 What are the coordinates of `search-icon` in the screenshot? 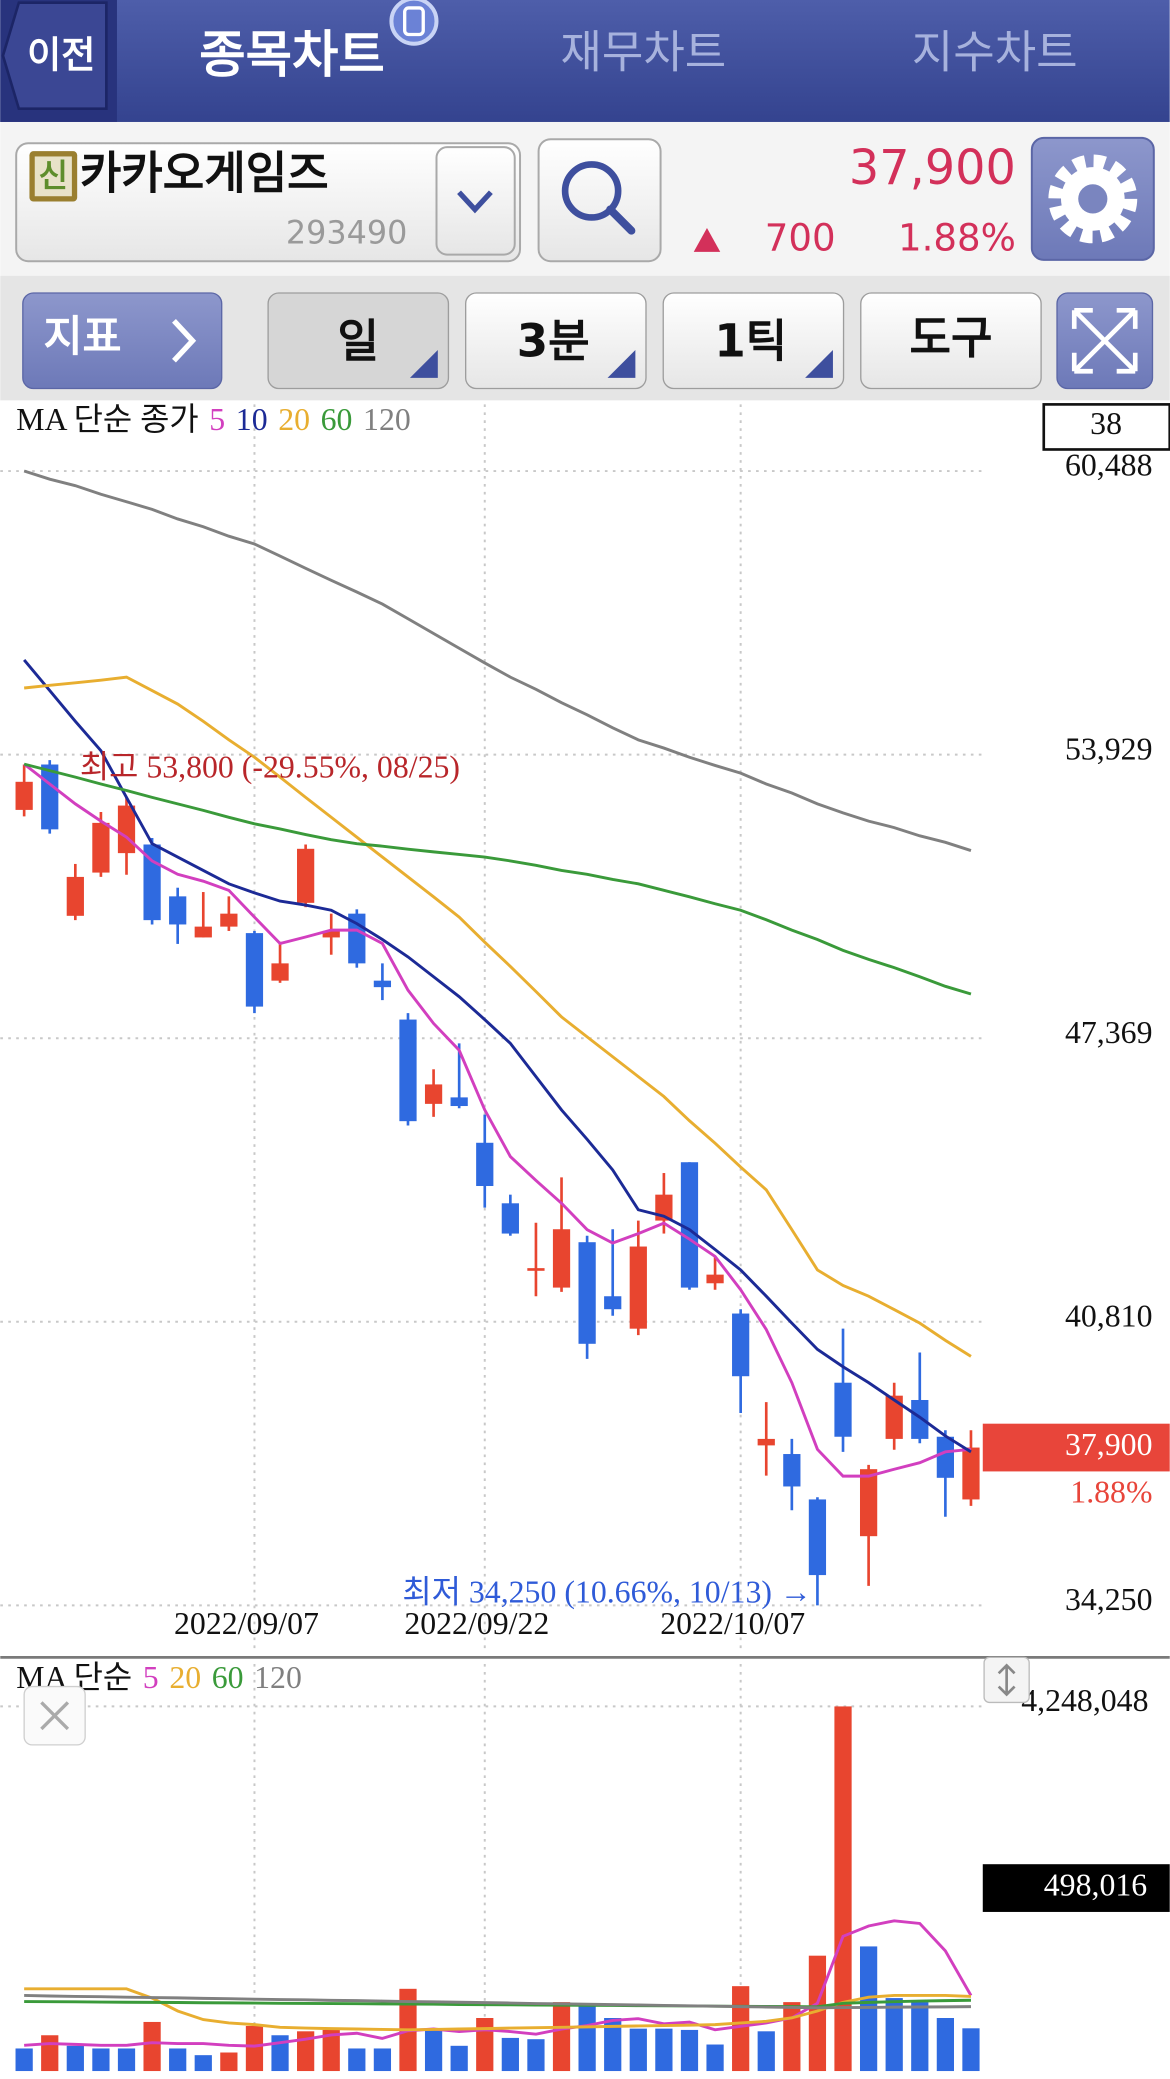 It's located at (591, 191).